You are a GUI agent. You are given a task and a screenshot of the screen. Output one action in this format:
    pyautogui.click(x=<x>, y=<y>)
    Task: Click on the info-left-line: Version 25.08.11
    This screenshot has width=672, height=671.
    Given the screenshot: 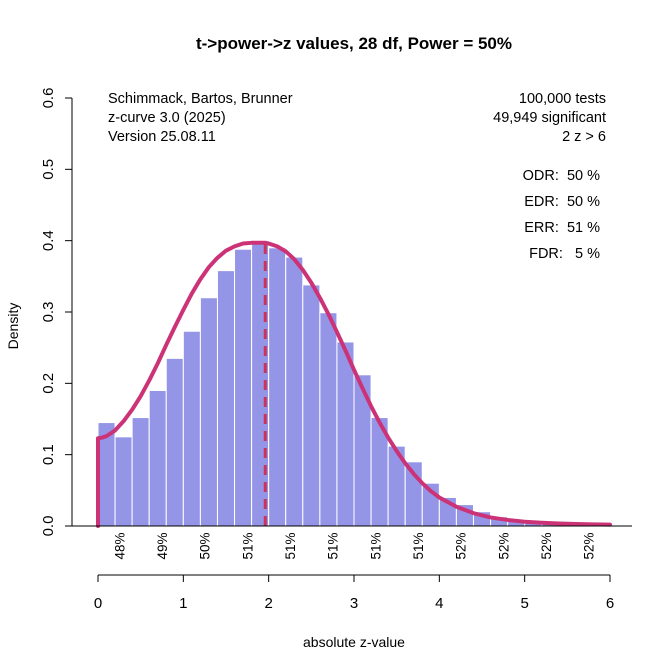 What is the action you would take?
    pyautogui.click(x=162, y=137)
    